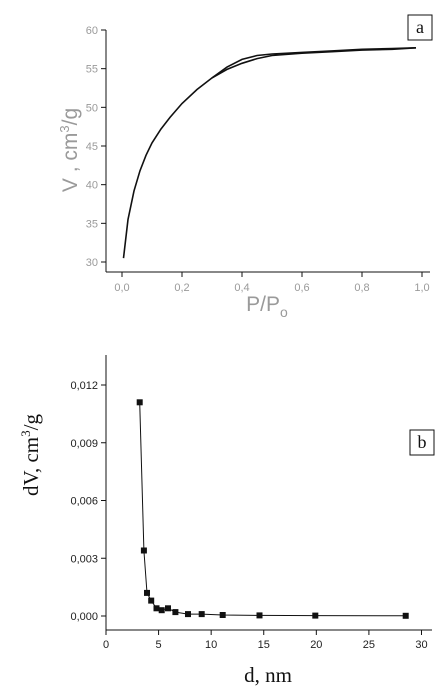  What do you see at coordinates (31, 466) in the screenshot?
I see `y-axis-label-b-main: dV, cm` at bounding box center [31, 466].